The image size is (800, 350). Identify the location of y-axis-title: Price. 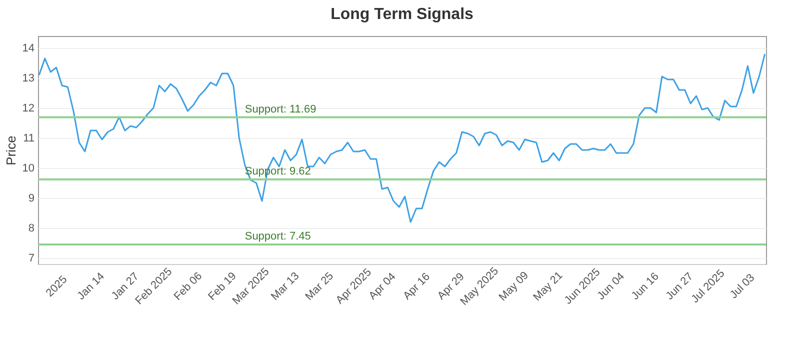
(10, 151).